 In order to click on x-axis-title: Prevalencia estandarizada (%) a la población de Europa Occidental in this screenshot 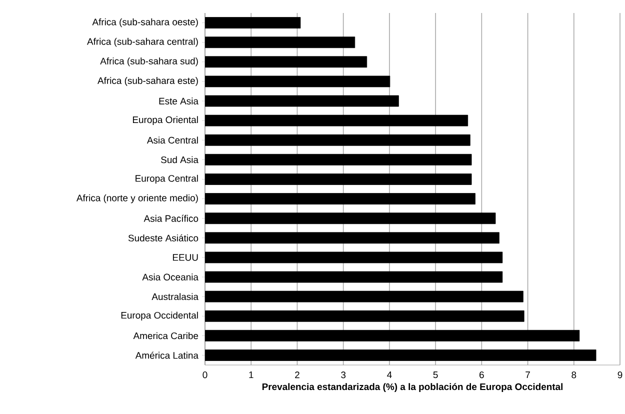, I will do `click(412, 387)`.